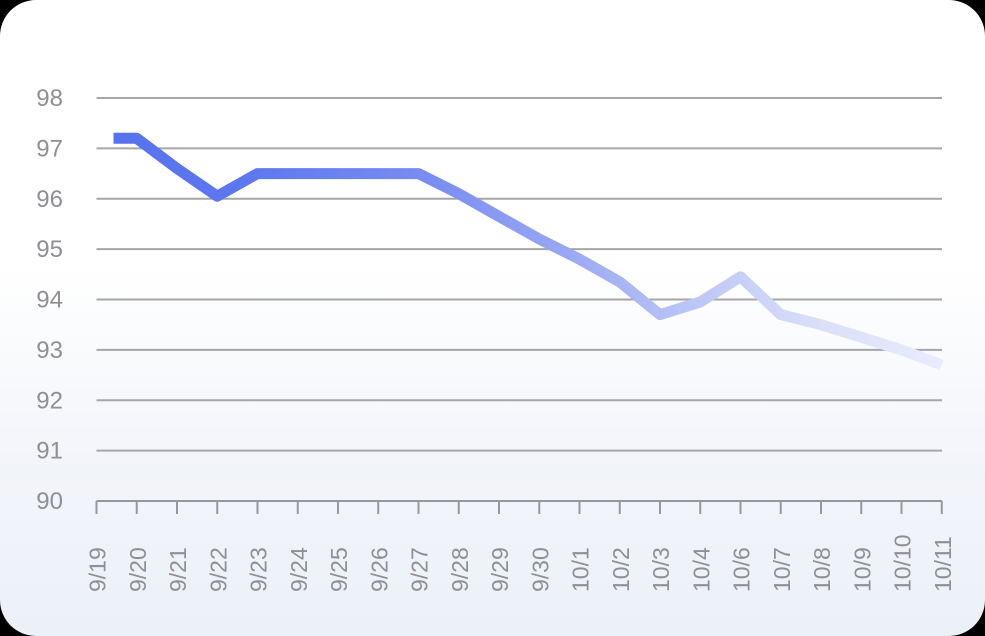 This screenshot has width=985, height=636. What do you see at coordinates (460, 569) in the screenshot?
I see `x-tick-label: 9/28` at bounding box center [460, 569].